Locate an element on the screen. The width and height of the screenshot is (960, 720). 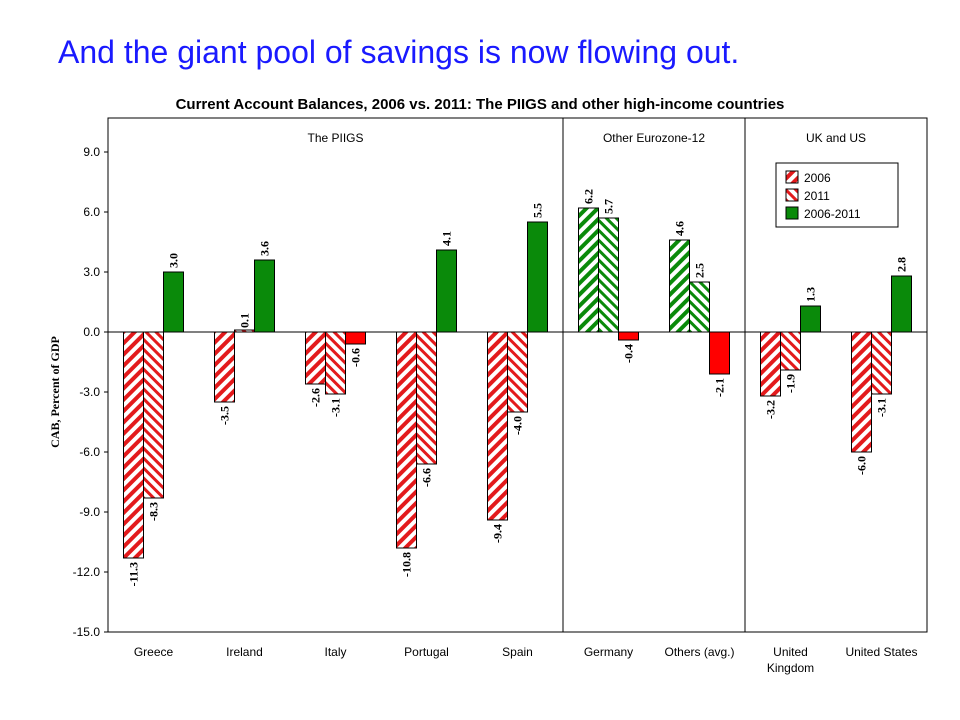
x-tick-label-ireland: Ireland is located at coordinates (244, 652).